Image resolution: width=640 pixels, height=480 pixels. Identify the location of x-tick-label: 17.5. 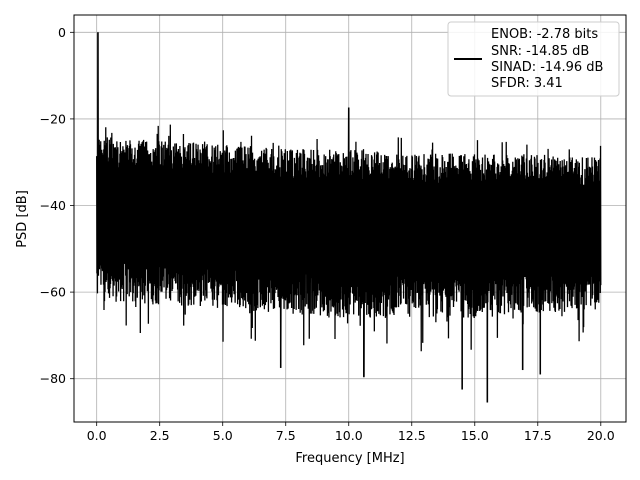
(538, 435).